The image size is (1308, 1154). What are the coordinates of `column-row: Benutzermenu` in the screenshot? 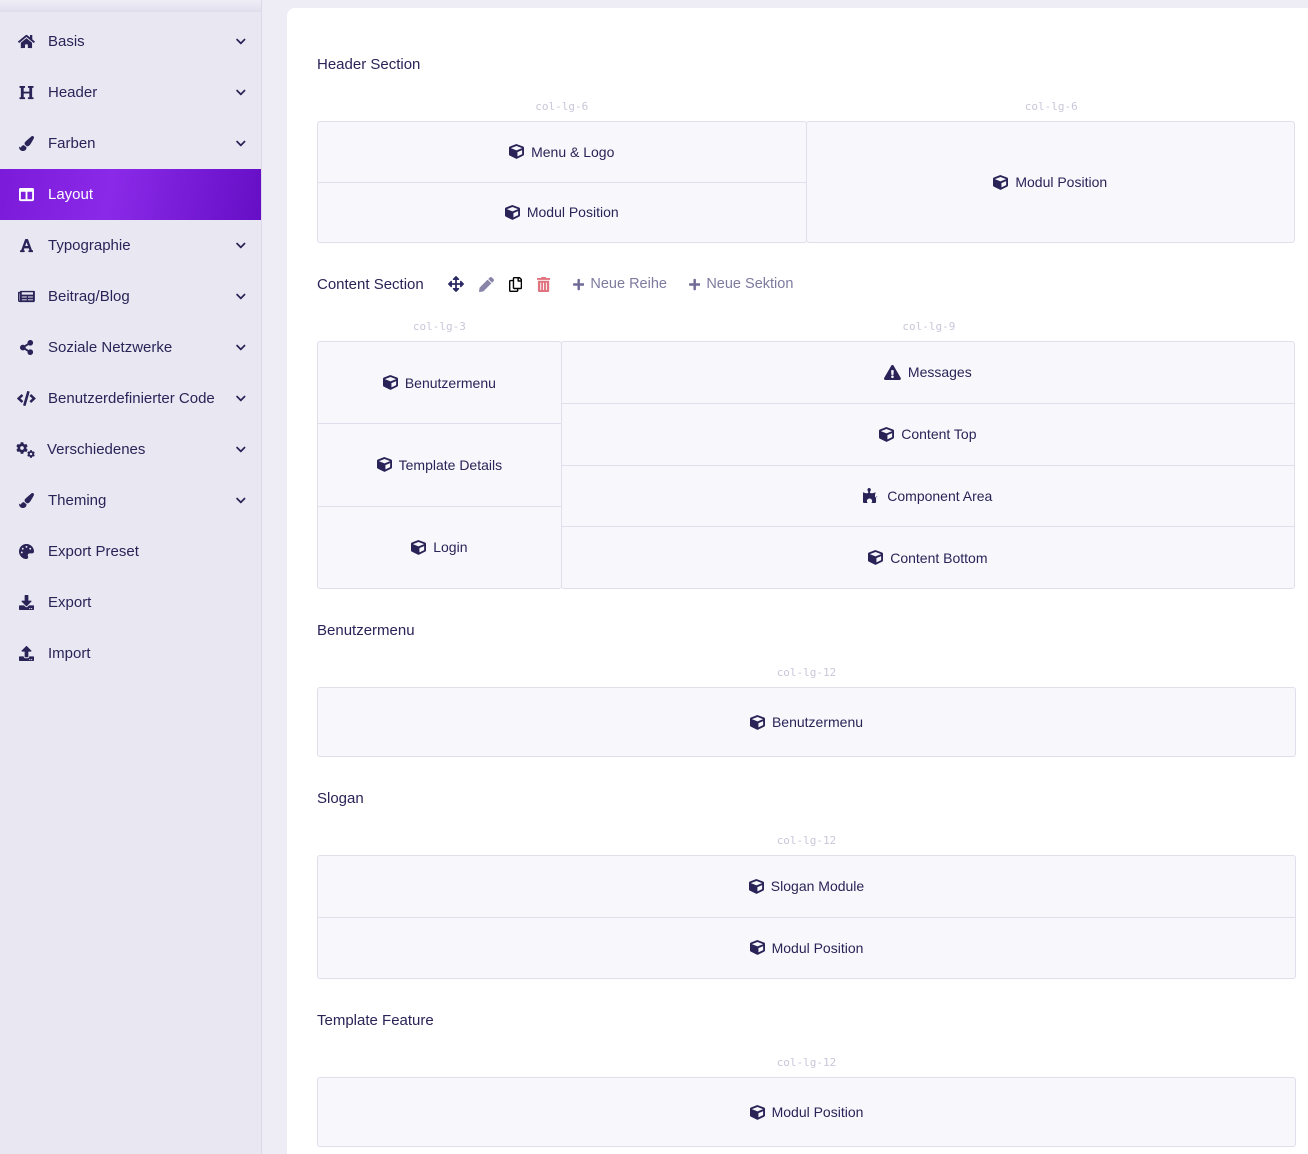 It's located at (806, 722).